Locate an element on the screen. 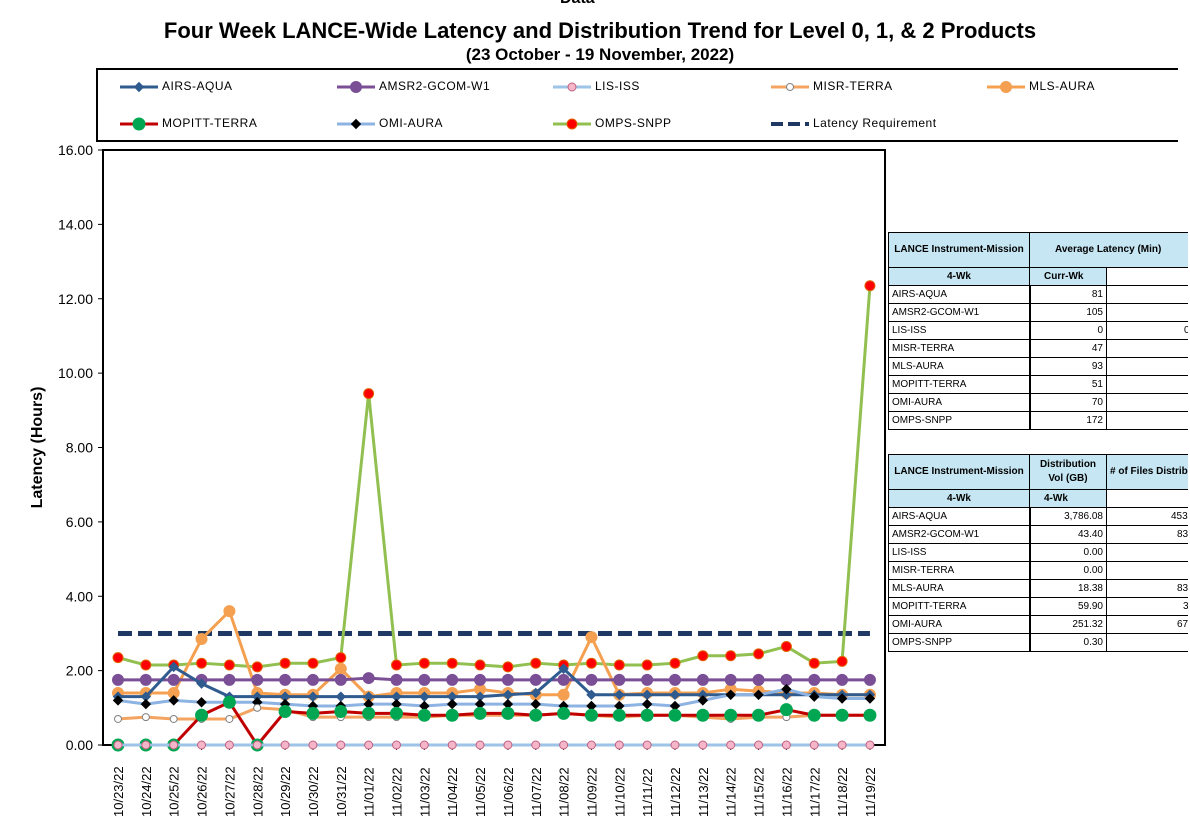 The width and height of the screenshot is (1190, 829). dist-header-files: # of Files Distributed is located at coordinates (1147, 472).